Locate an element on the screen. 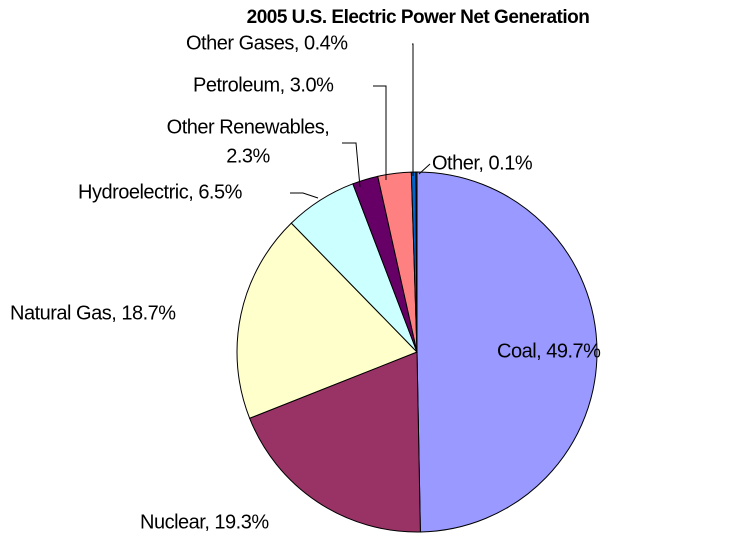 Image resolution: width=752 pixels, height=540 pixels. slice-label: Petroleum, 3.0% is located at coordinates (263, 85).